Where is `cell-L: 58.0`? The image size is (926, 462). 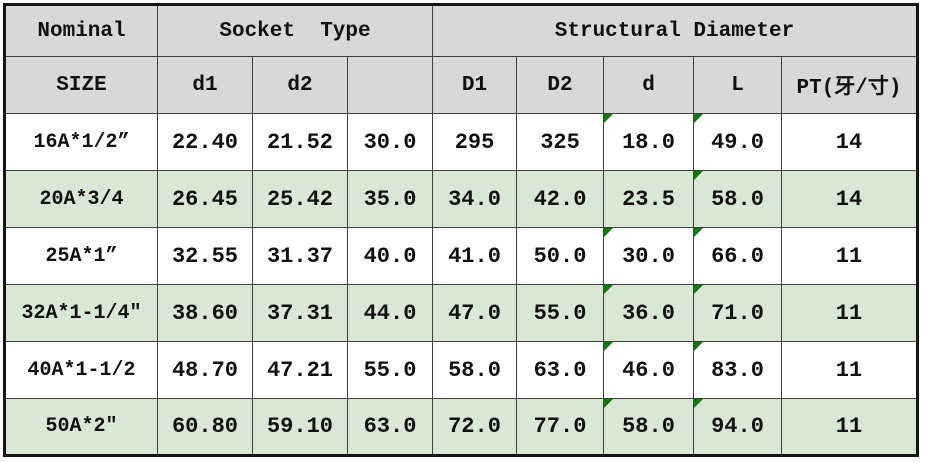 cell-L: 58.0 is located at coordinates (737, 199).